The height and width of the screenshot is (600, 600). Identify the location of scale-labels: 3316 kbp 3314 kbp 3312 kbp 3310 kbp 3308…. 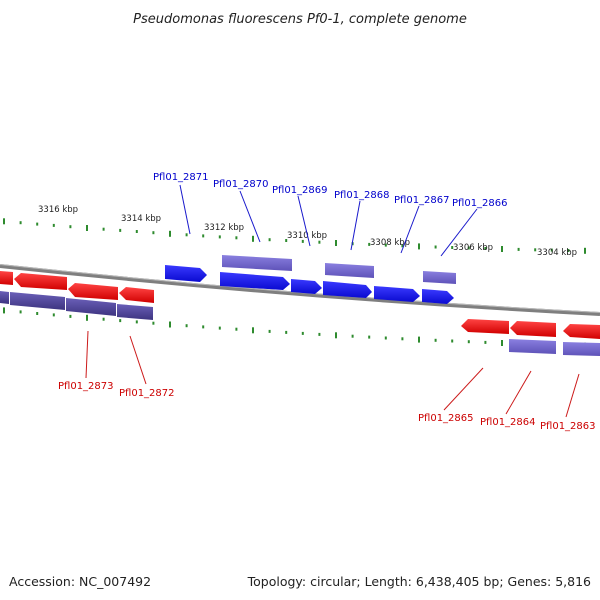
(307, 231).